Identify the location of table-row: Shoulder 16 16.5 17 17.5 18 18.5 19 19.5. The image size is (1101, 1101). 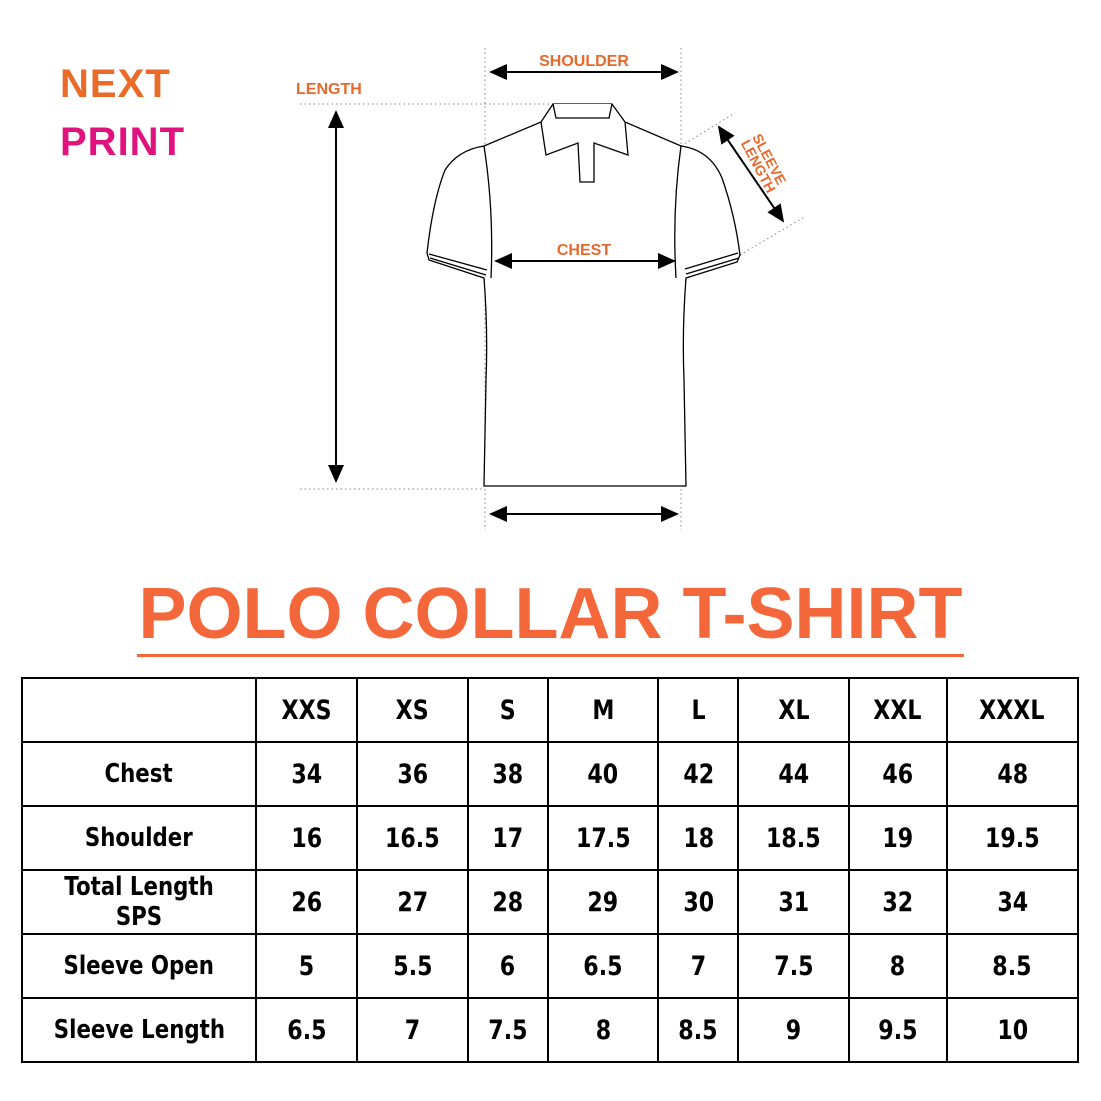
(550, 838).